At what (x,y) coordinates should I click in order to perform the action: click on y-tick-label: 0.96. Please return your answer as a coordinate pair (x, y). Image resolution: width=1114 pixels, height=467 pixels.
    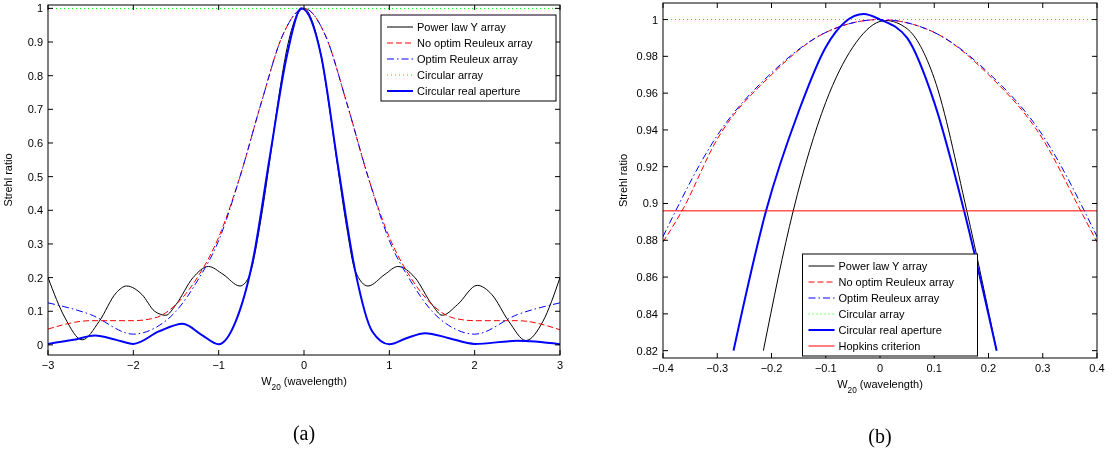
    Looking at the image, I should click on (647, 93).